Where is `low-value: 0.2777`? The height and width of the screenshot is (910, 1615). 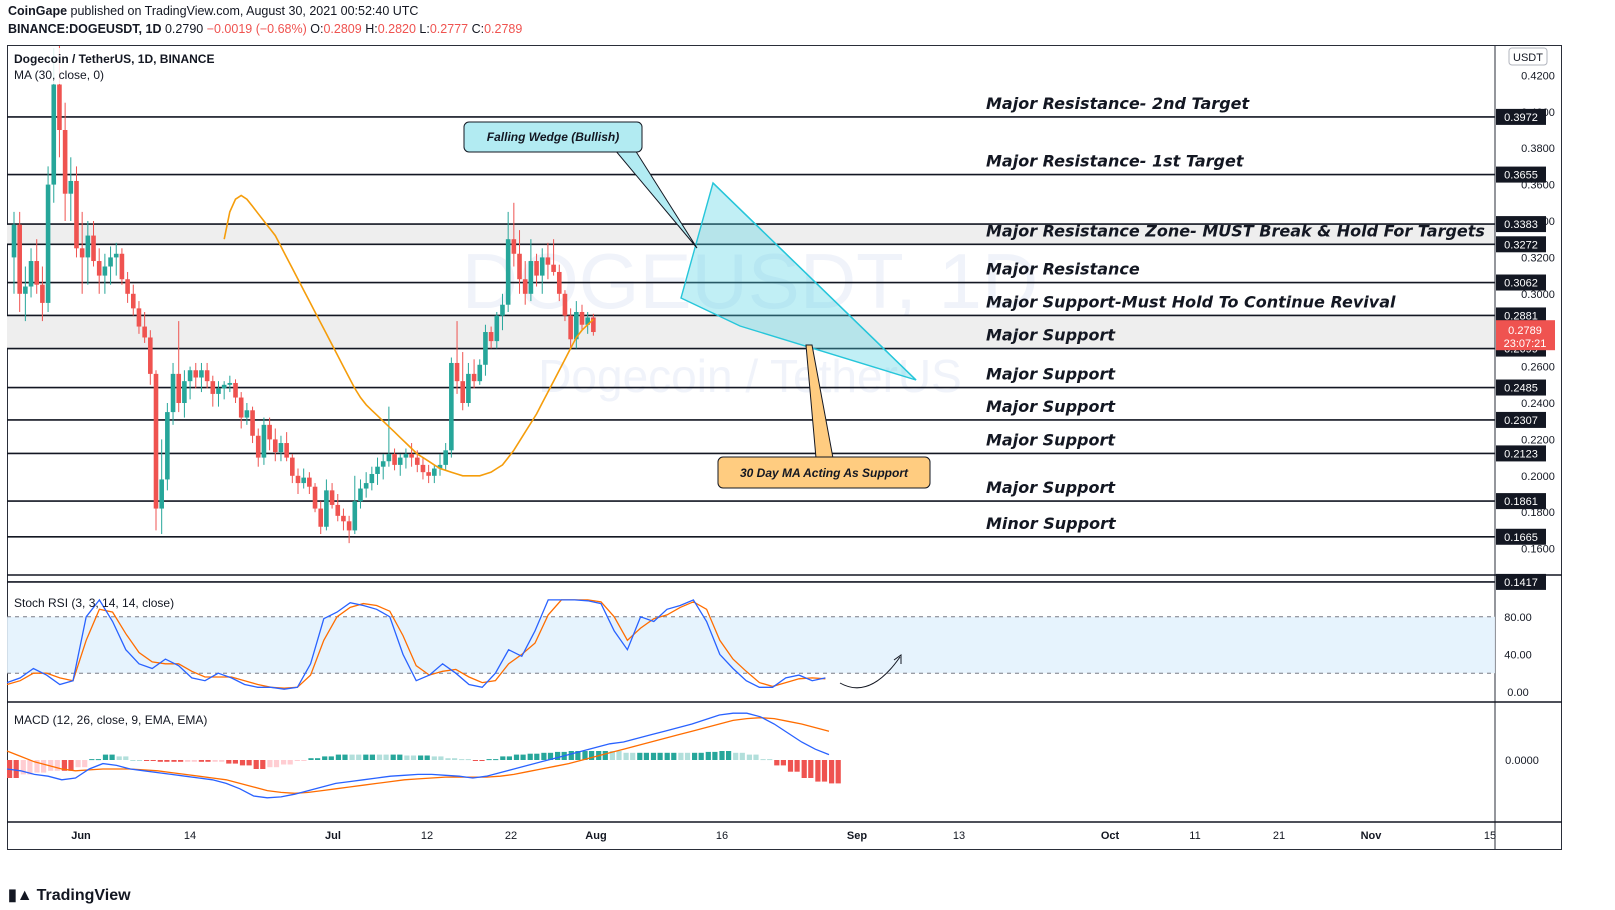 low-value: 0.2777 is located at coordinates (449, 29).